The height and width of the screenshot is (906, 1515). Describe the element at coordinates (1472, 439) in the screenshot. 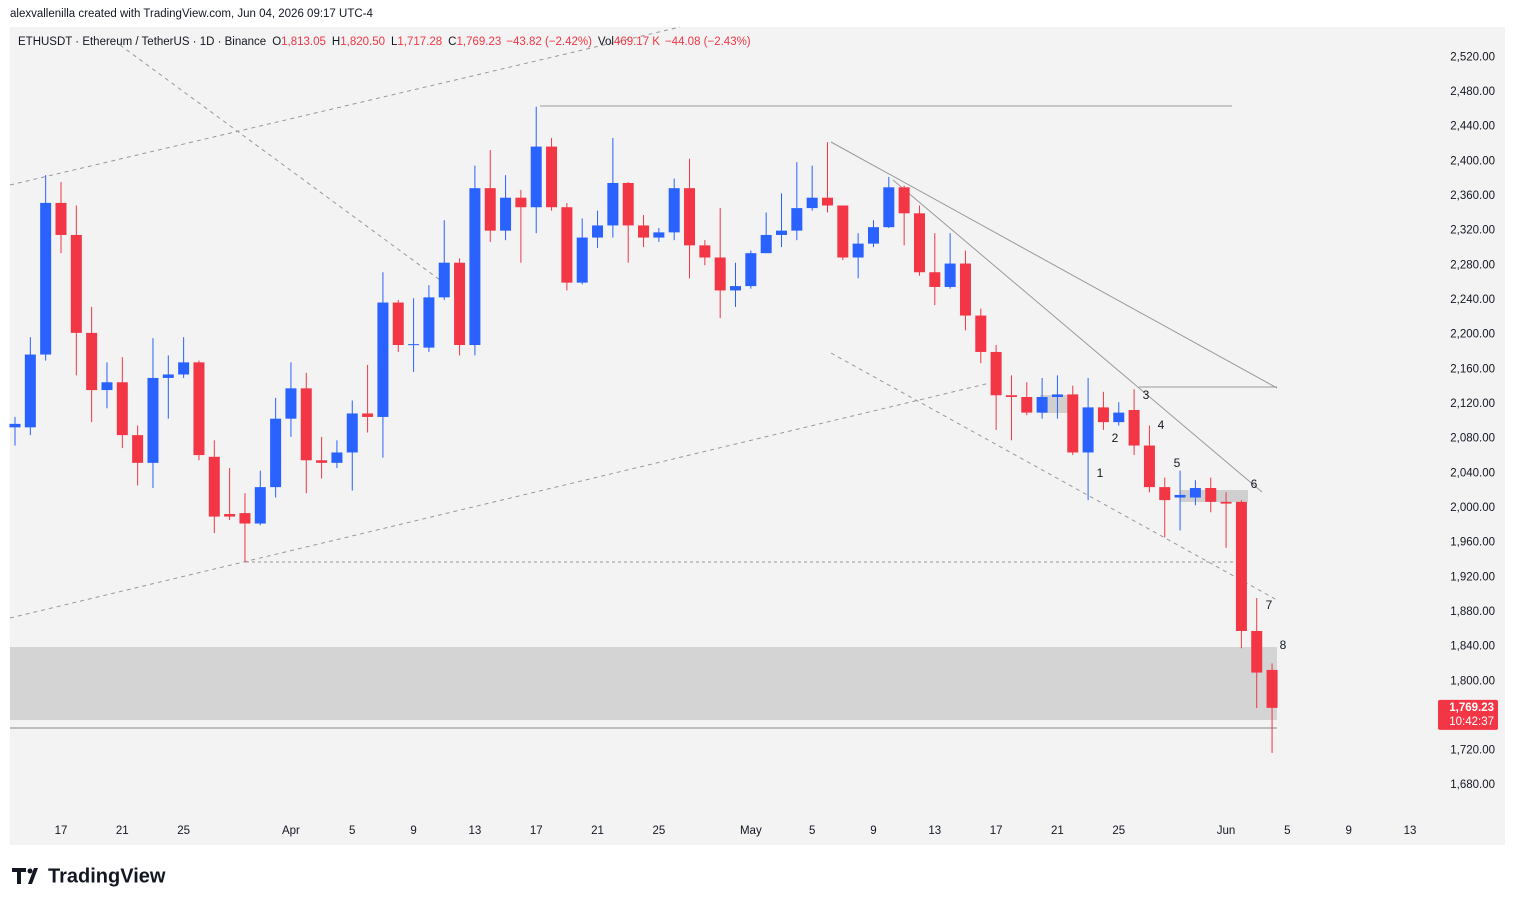

I see `y-tick-label: 2,080.00` at that location.